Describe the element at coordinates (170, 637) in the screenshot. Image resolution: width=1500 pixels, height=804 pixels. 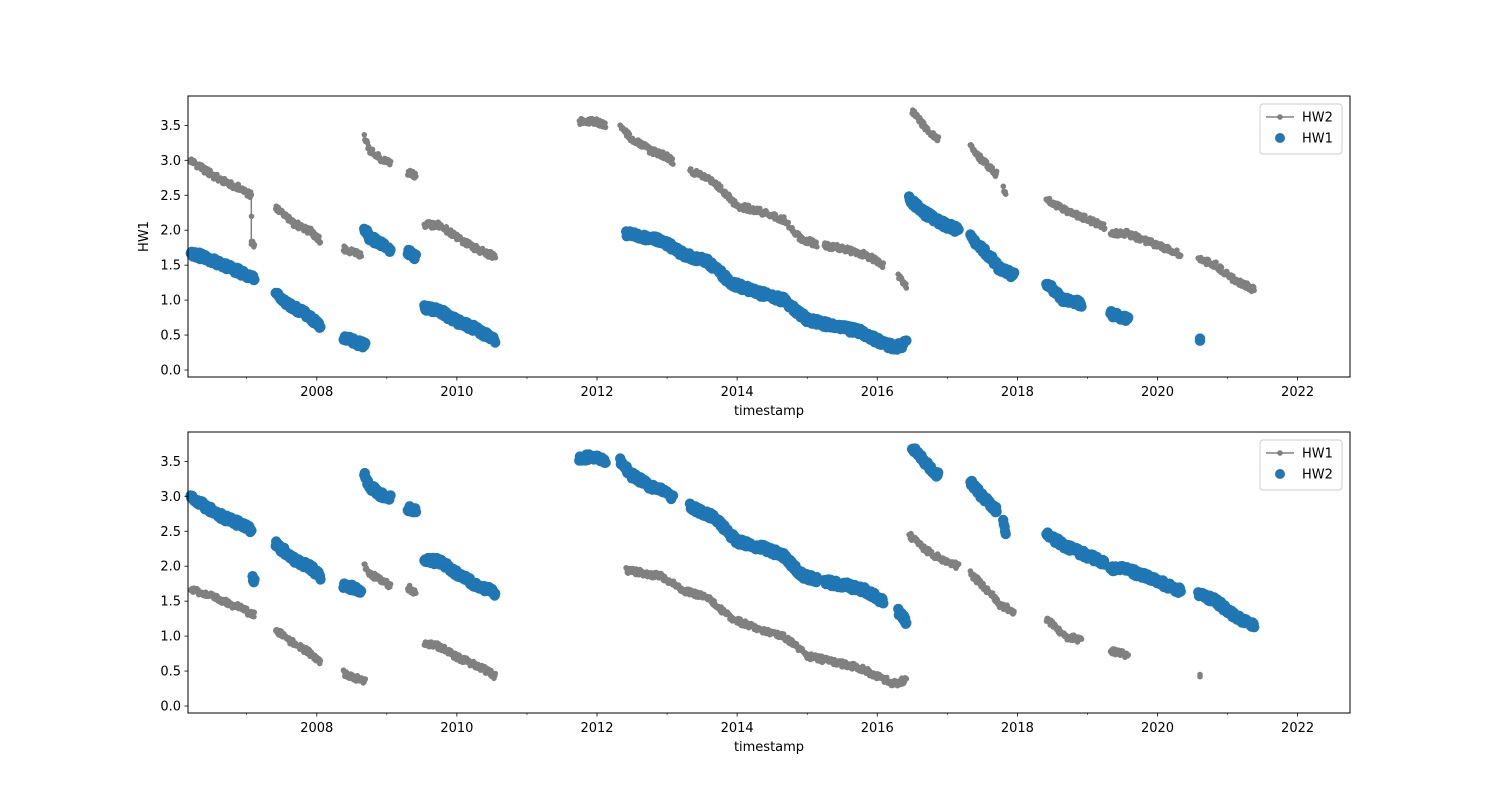
I see `y-tick-label: 1.0` at that location.